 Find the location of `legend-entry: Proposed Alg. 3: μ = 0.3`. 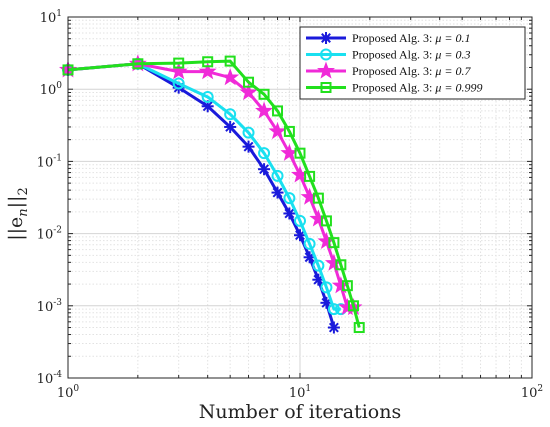

legend-entry: Proposed Alg. 3: μ = 0.3 is located at coordinates (388, 55).